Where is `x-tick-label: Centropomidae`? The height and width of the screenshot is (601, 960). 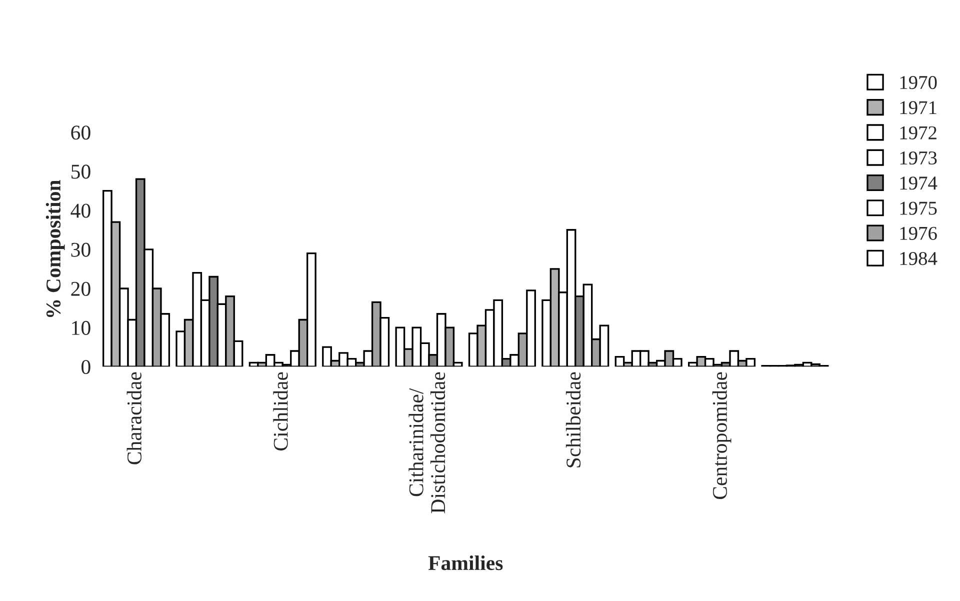 x-tick-label: Centropomidae is located at coordinates (722, 436).